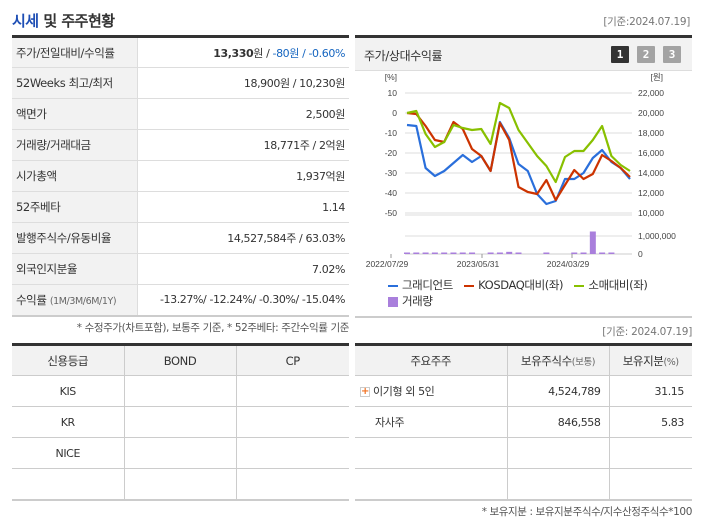 Image resolution: width=702 pixels, height=525 pixels. What do you see at coordinates (647, 332) in the screenshot?
I see `holder-base-date: [기준: 2024.07.19]` at bounding box center [647, 332].